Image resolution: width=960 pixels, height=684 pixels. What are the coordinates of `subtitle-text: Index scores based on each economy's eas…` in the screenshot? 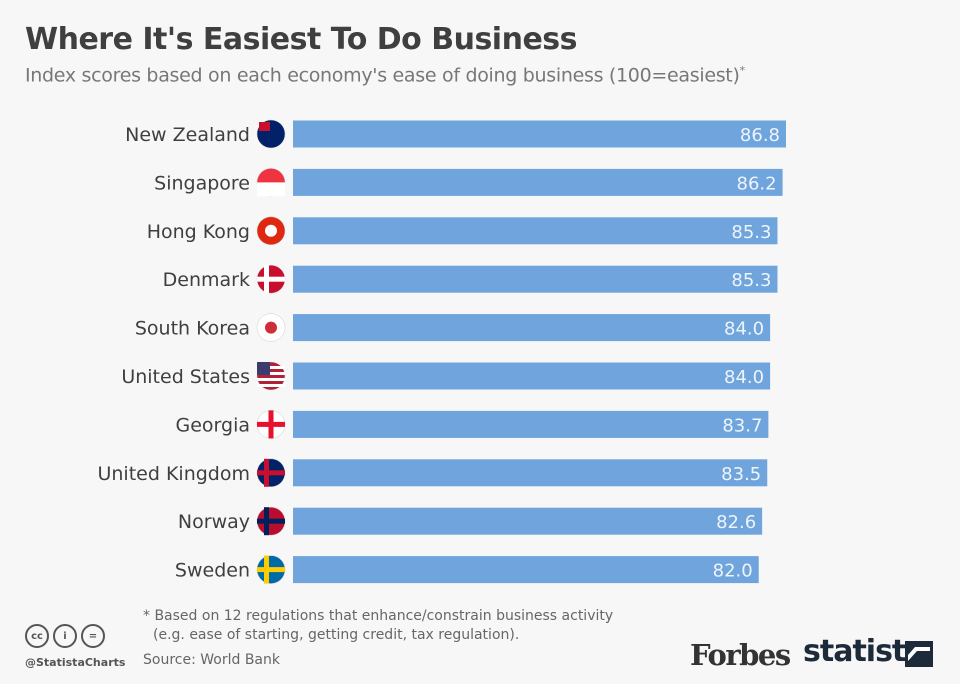 It's located at (382, 75).